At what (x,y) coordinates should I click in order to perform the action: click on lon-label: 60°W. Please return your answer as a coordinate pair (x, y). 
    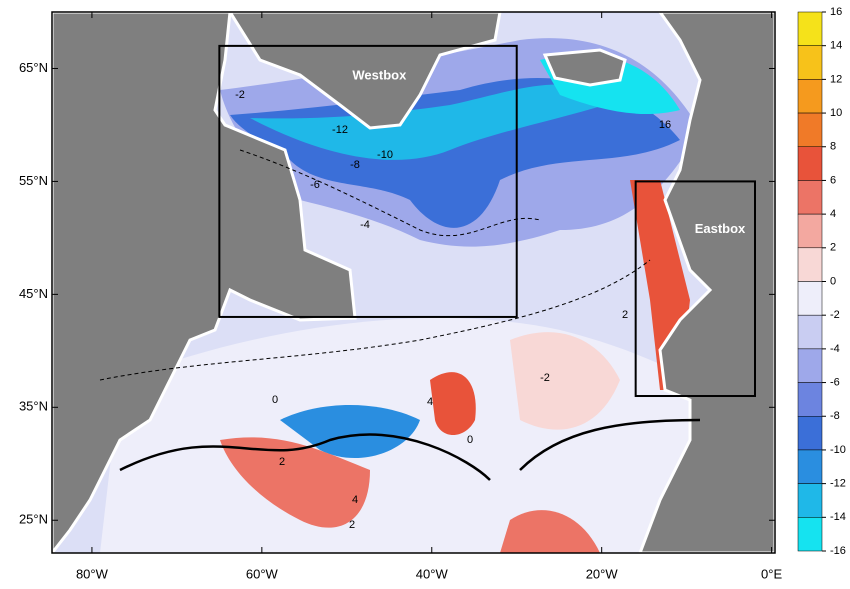
    Looking at the image, I should click on (262, 573).